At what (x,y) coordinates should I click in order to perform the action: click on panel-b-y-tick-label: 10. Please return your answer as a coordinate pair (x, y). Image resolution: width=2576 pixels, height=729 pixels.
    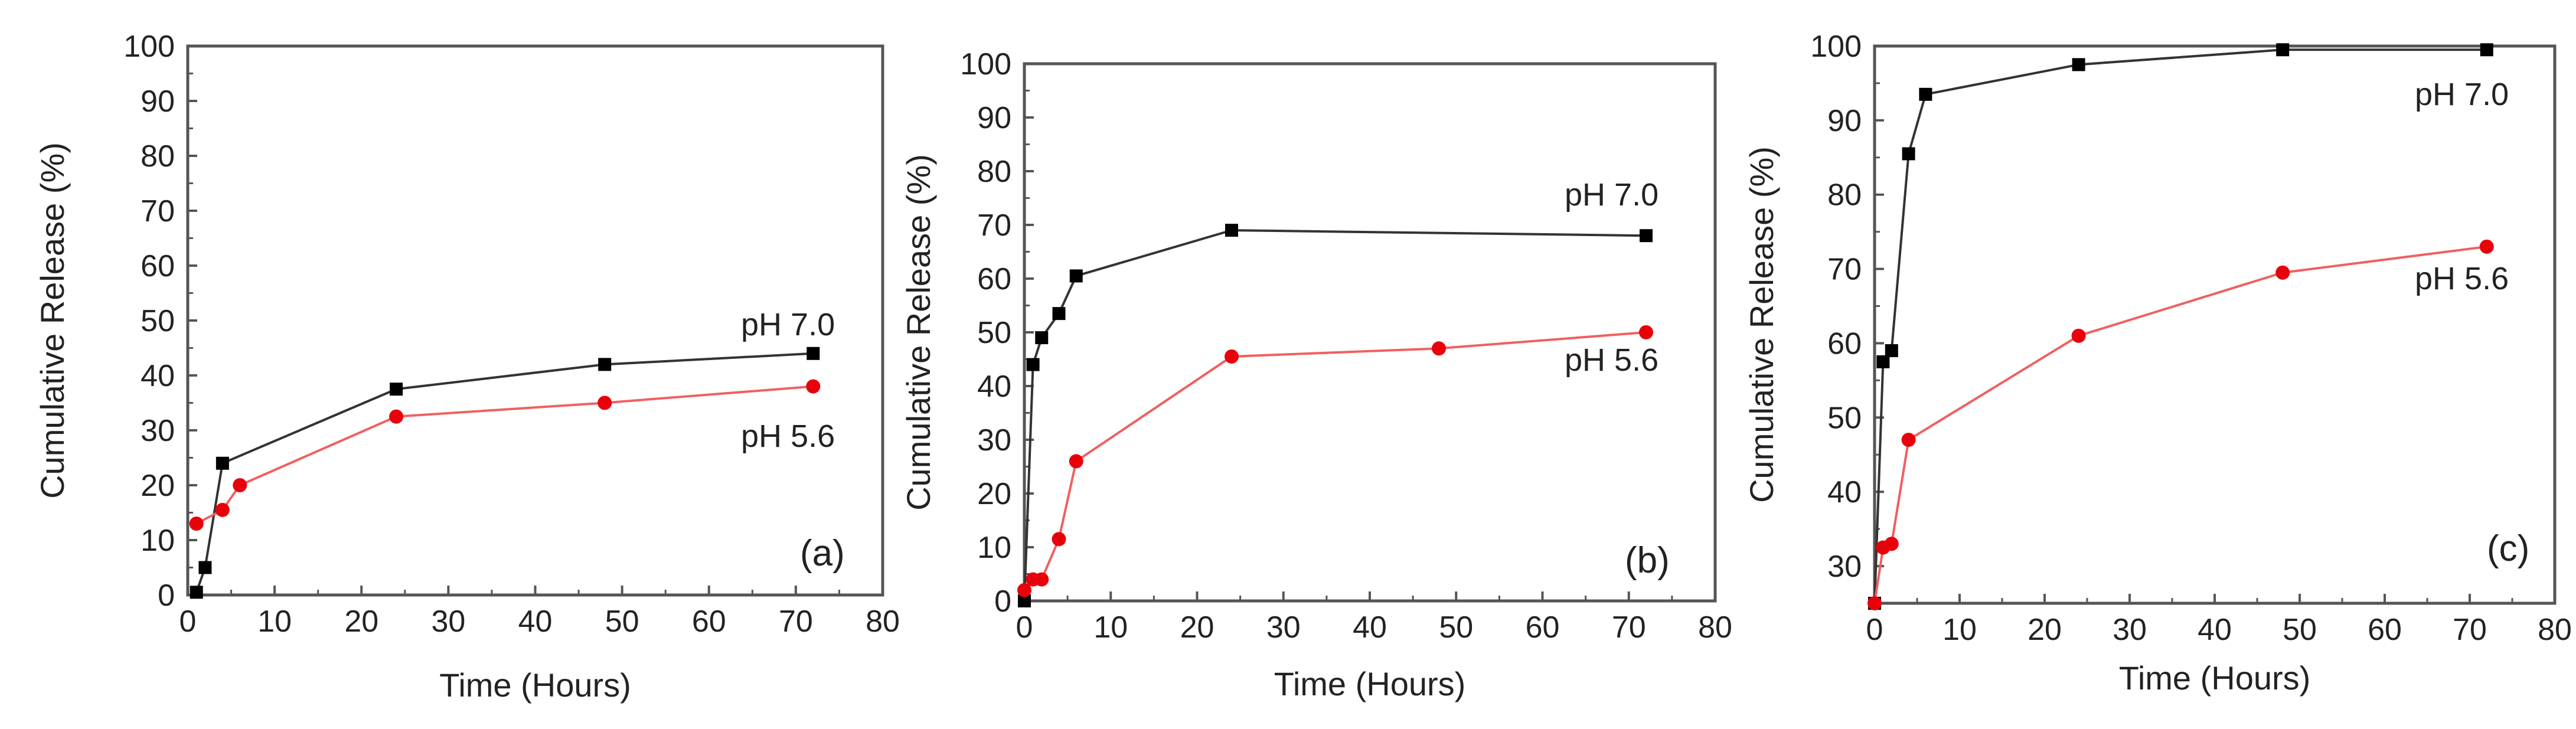
    Looking at the image, I should click on (994, 548).